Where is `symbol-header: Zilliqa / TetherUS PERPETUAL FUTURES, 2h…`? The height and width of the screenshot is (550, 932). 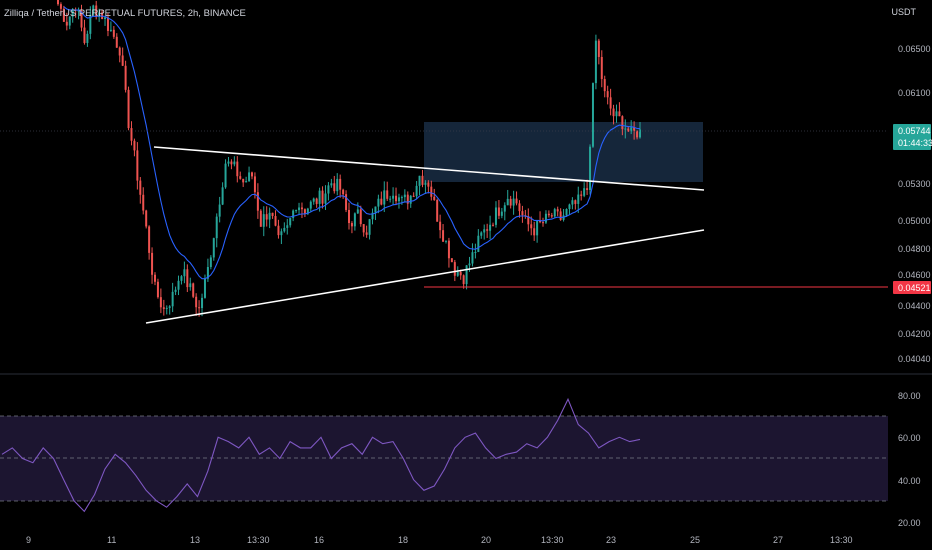
symbol-header: Zilliqa / TetherUS PERPETUAL FUTURES, 2h… is located at coordinates (125, 13).